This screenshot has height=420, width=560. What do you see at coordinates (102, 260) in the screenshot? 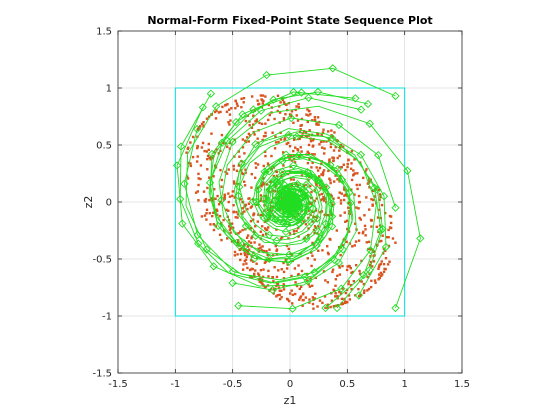
I see `y-tick-label: -0.5` at bounding box center [102, 260].